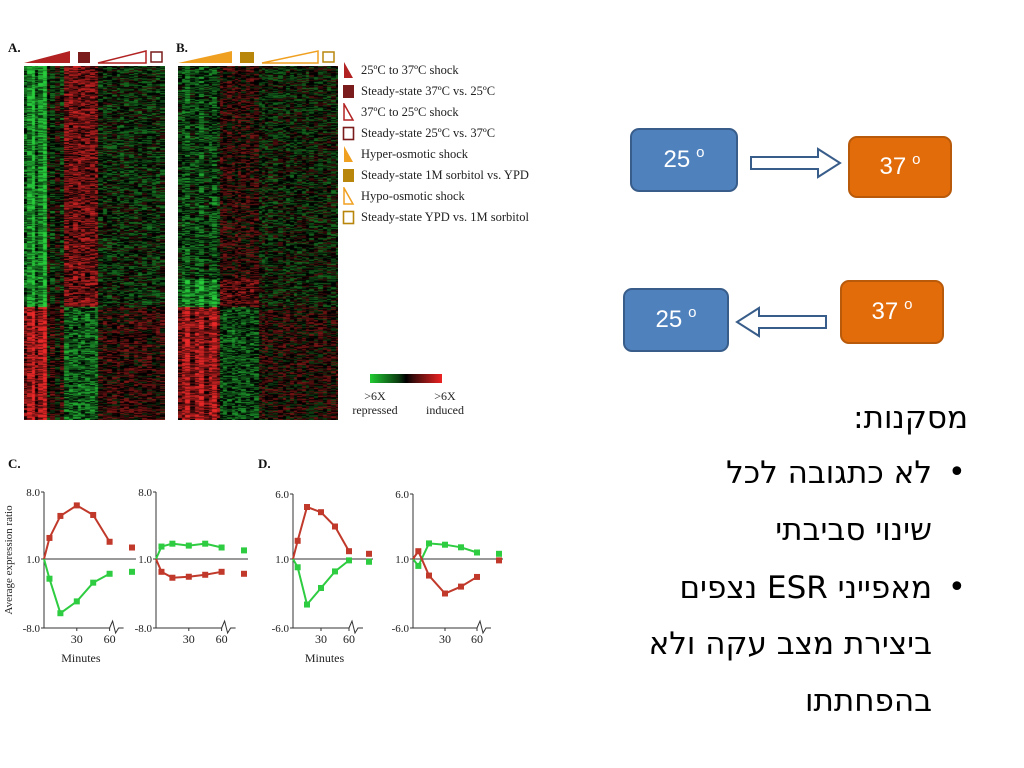 The height and width of the screenshot is (768, 1024). What do you see at coordinates (247, 57) in the screenshot?
I see `marker-steady-sorbitol` at bounding box center [247, 57].